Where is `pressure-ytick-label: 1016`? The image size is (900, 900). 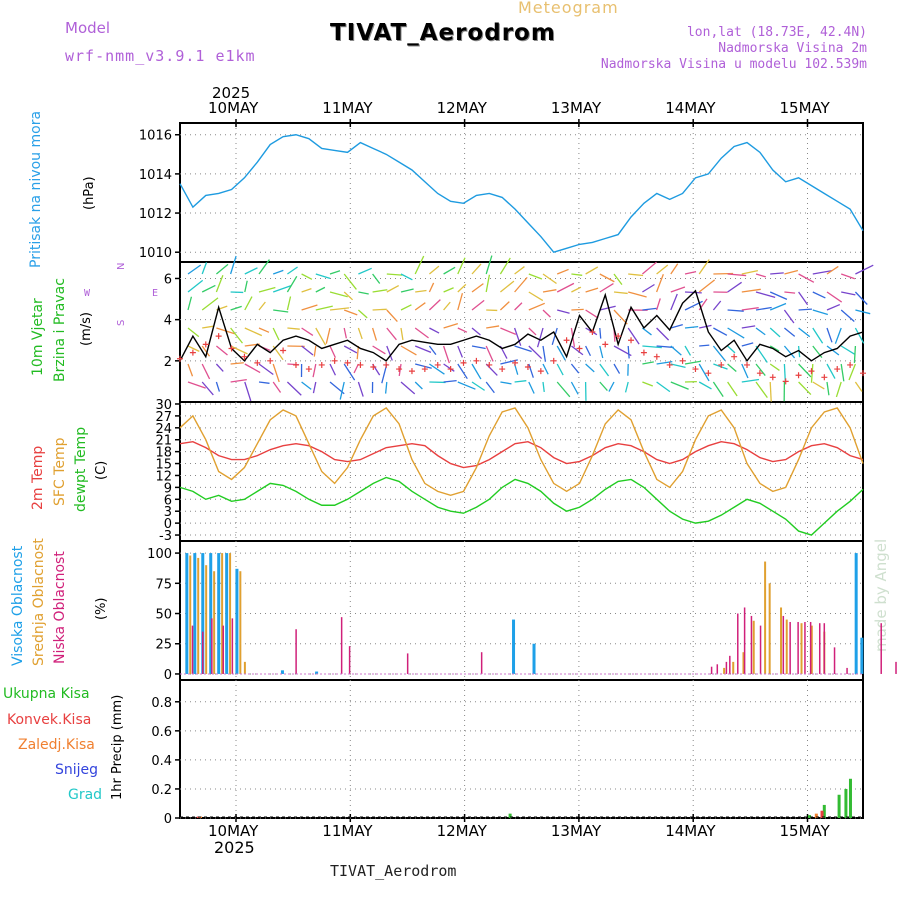 pressure-ytick-label: 1016 is located at coordinates (155, 136).